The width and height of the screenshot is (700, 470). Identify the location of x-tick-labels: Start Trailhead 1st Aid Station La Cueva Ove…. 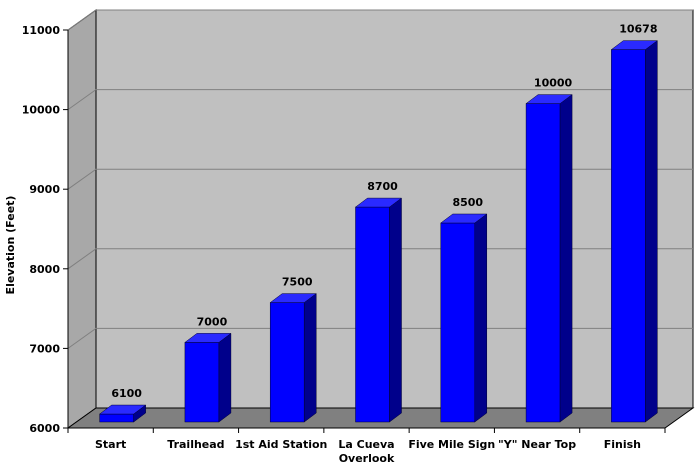
(368, 451).